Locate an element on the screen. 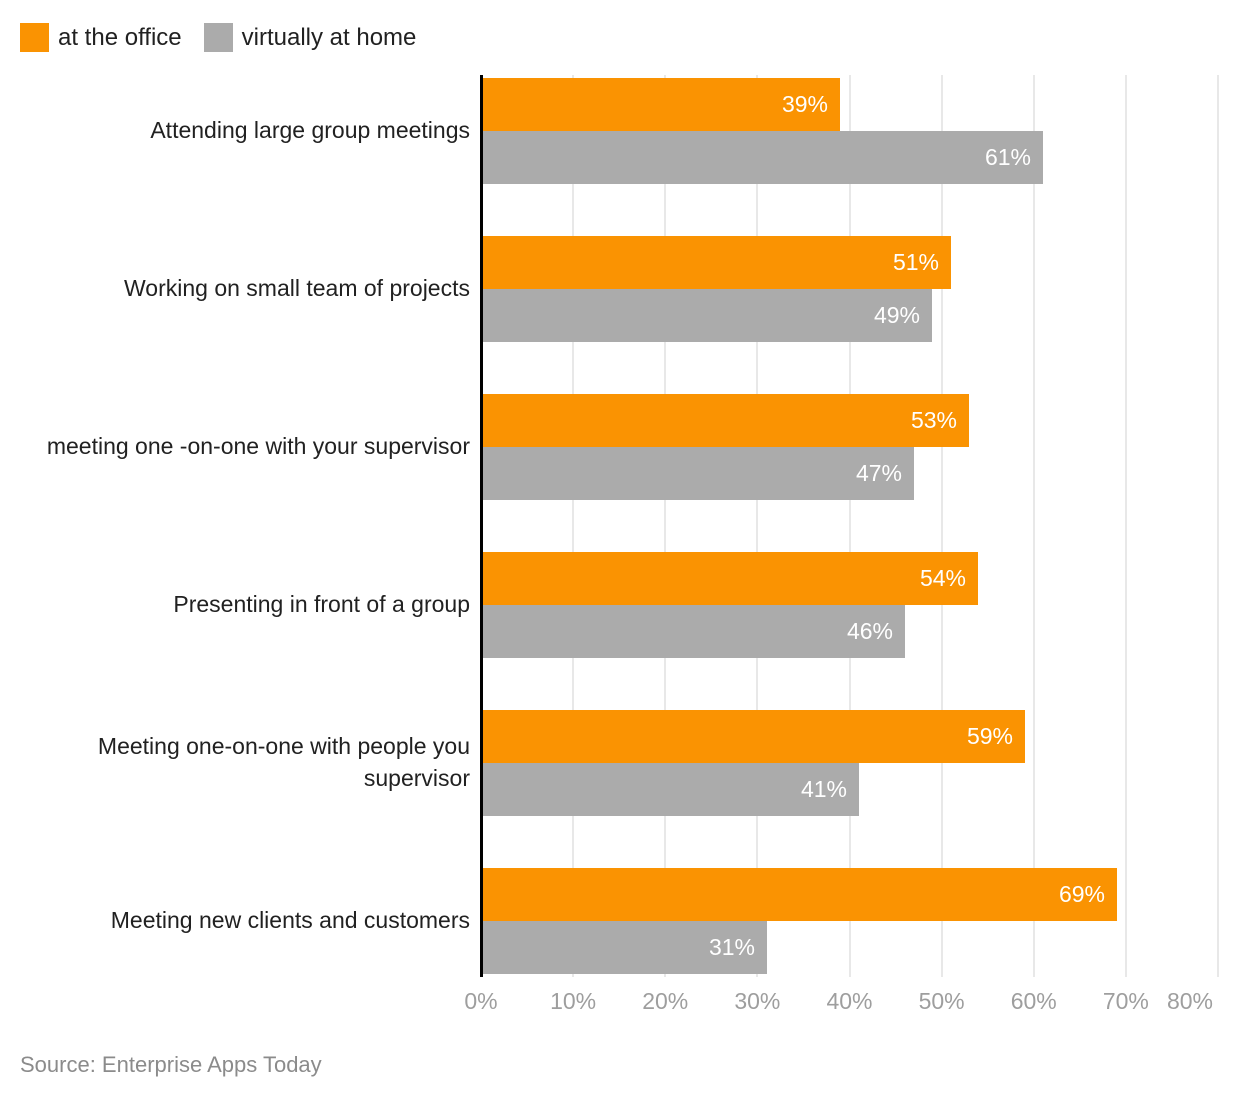  x-tick-label: 50% is located at coordinates (941, 1001).